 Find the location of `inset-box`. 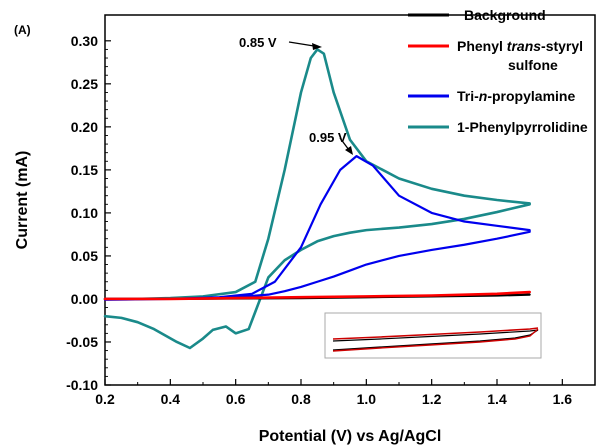

inset-box is located at coordinates (433, 335).